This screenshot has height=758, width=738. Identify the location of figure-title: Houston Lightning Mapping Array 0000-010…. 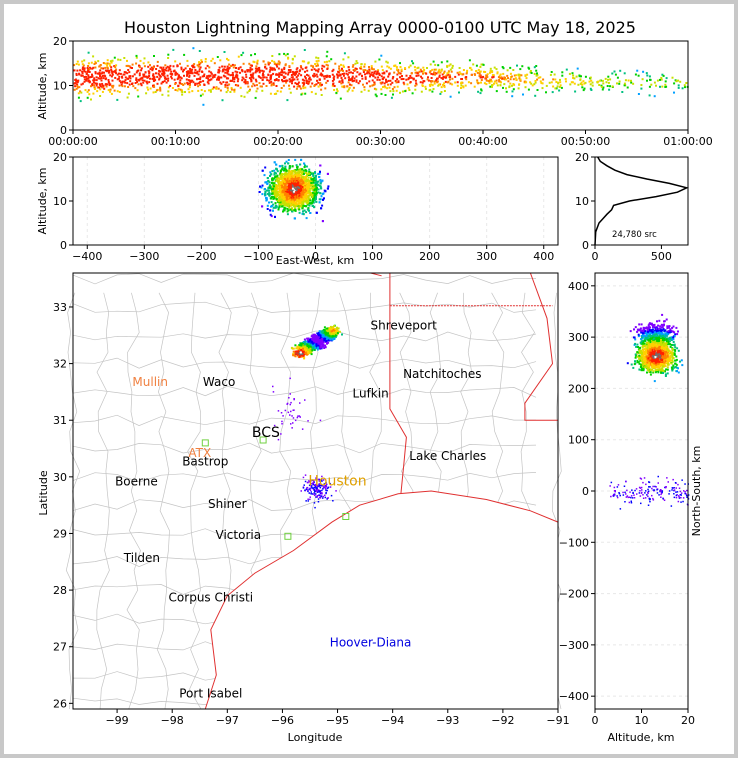
(380, 27).